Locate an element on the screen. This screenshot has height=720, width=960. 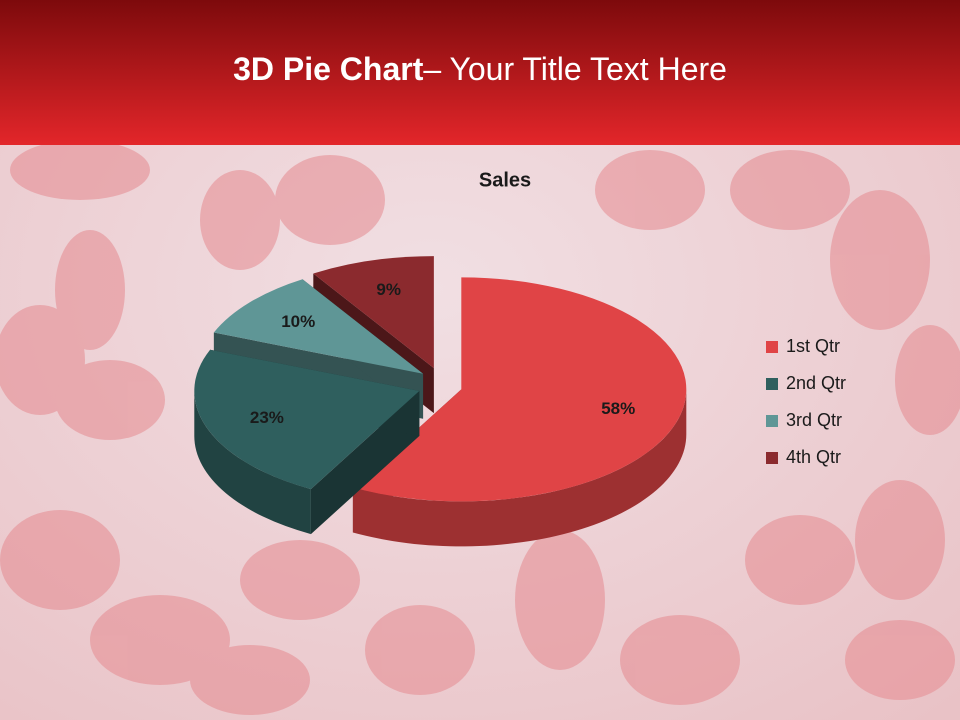
data-label: 58% is located at coordinates (618, 408).